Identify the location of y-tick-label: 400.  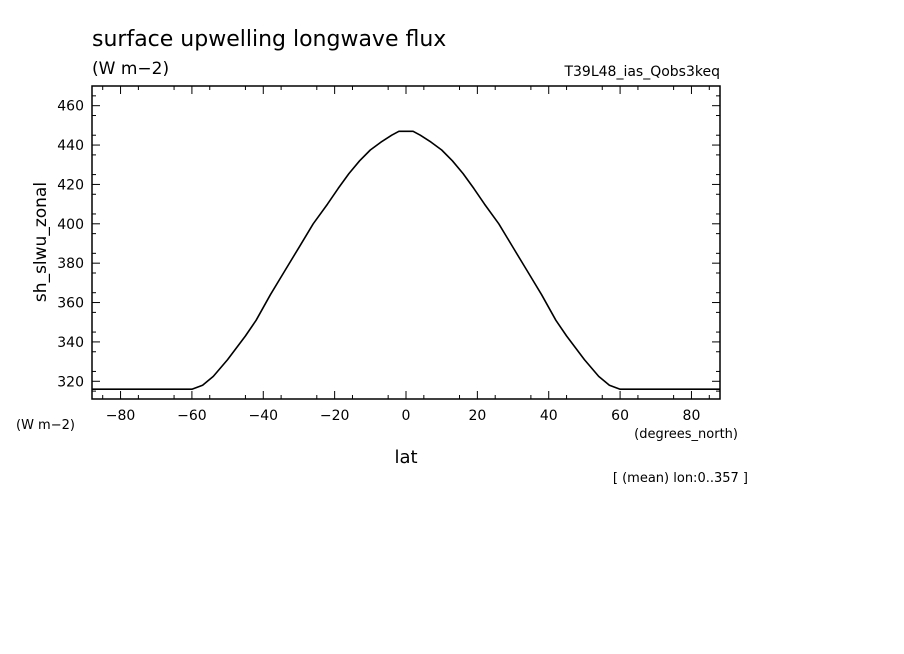
(70, 225).